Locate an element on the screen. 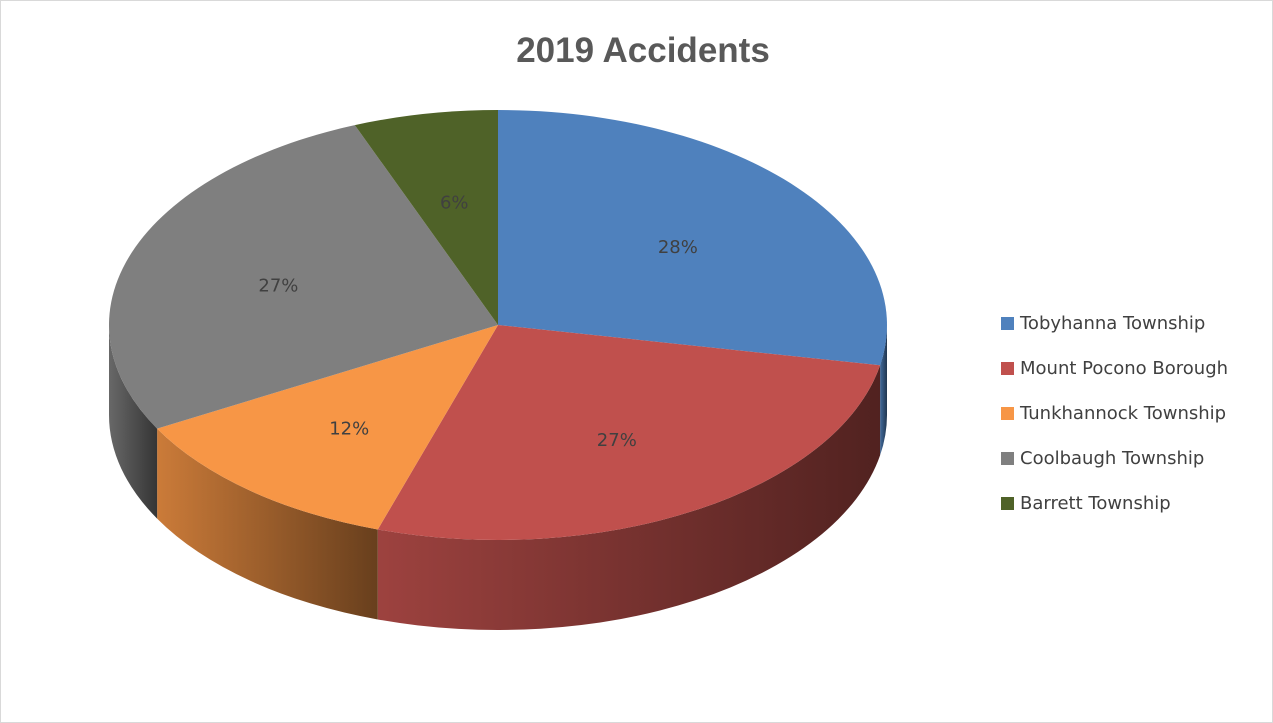  pie-slice-tobyhanna-township is located at coordinates (693, 238).